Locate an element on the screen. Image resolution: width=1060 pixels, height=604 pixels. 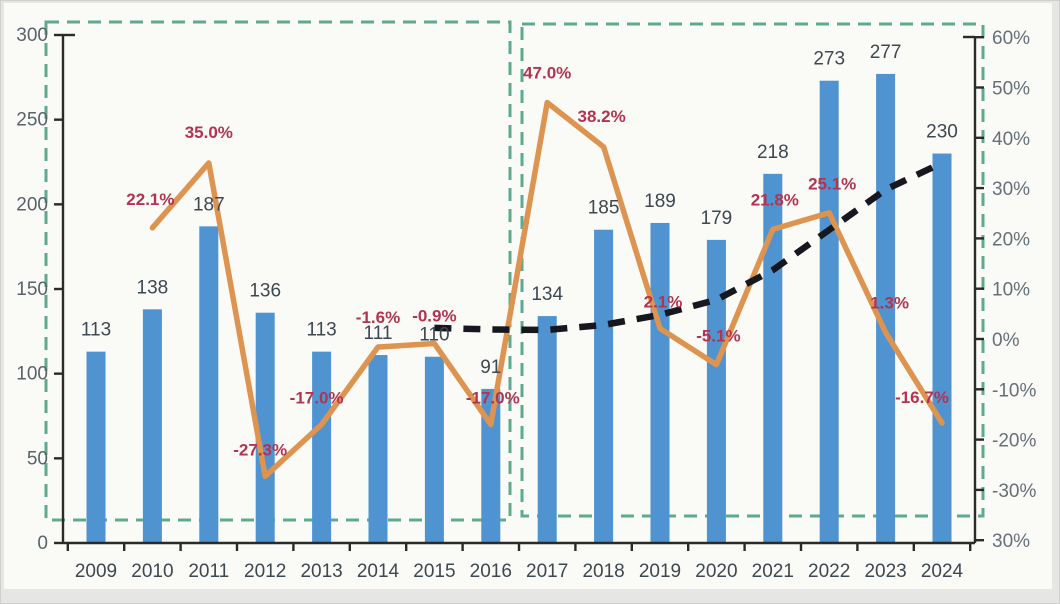
bar-label-2013: 113 is located at coordinates (321, 330).